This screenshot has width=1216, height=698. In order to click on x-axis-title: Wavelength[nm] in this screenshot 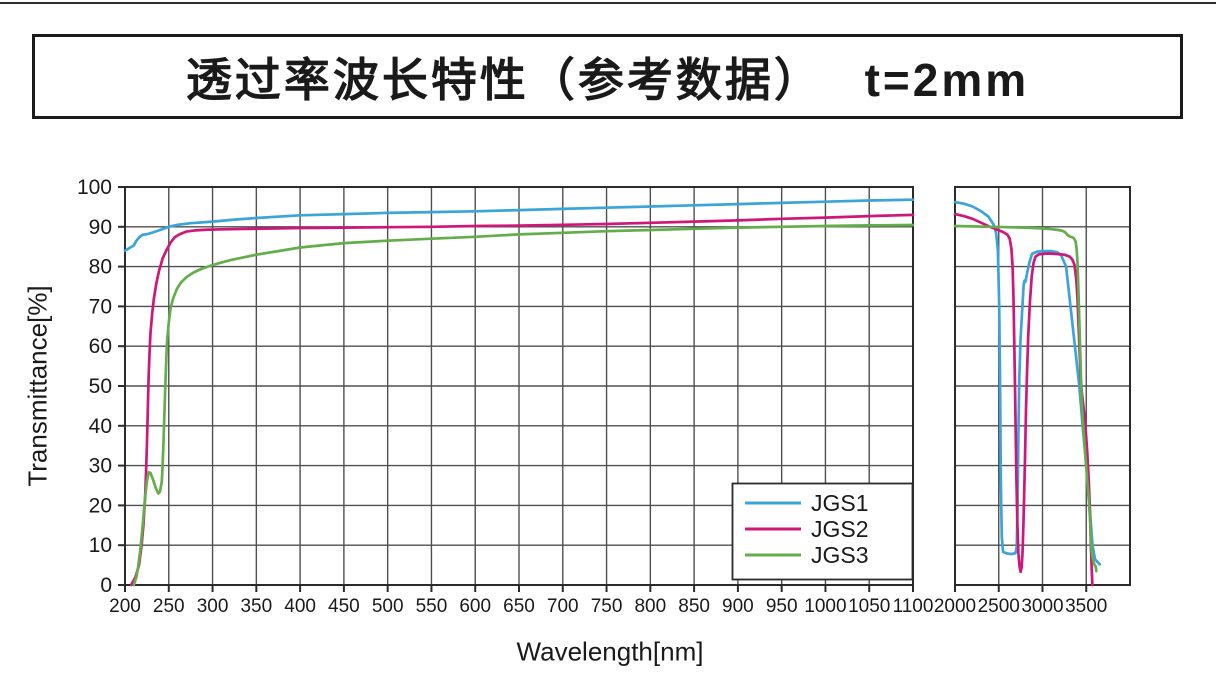, I will do `click(610, 651)`.